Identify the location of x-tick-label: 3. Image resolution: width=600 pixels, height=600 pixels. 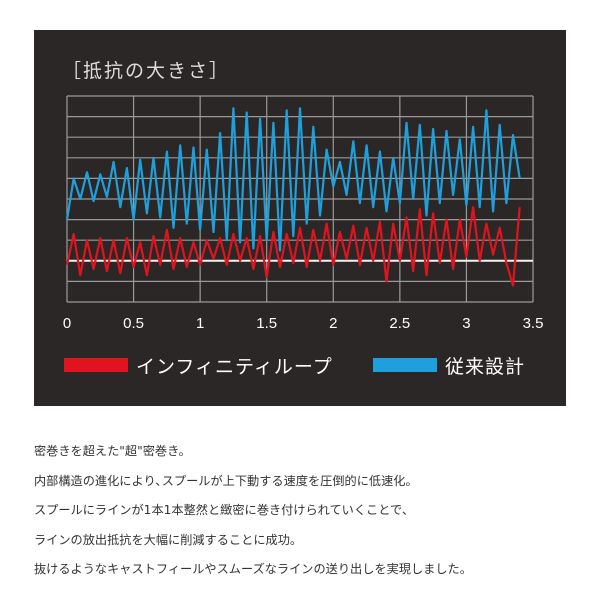
(466, 323).